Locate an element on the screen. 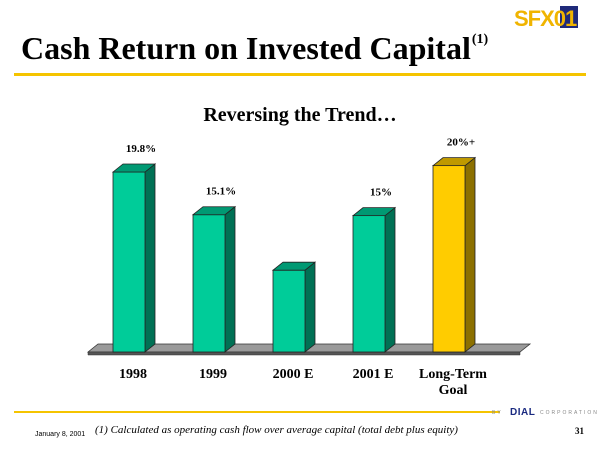 This screenshot has width=600, height=450. footer-divider is located at coordinates (257, 412).